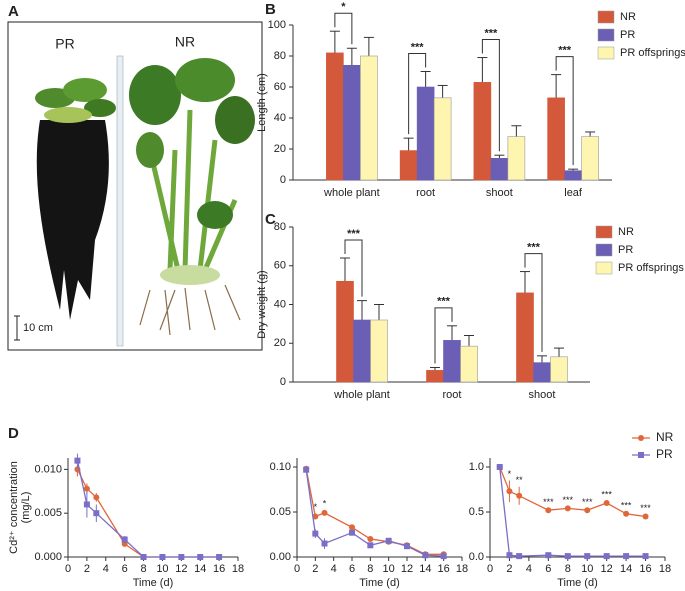  I want to click on x-tick-label: 16, so click(444, 569).